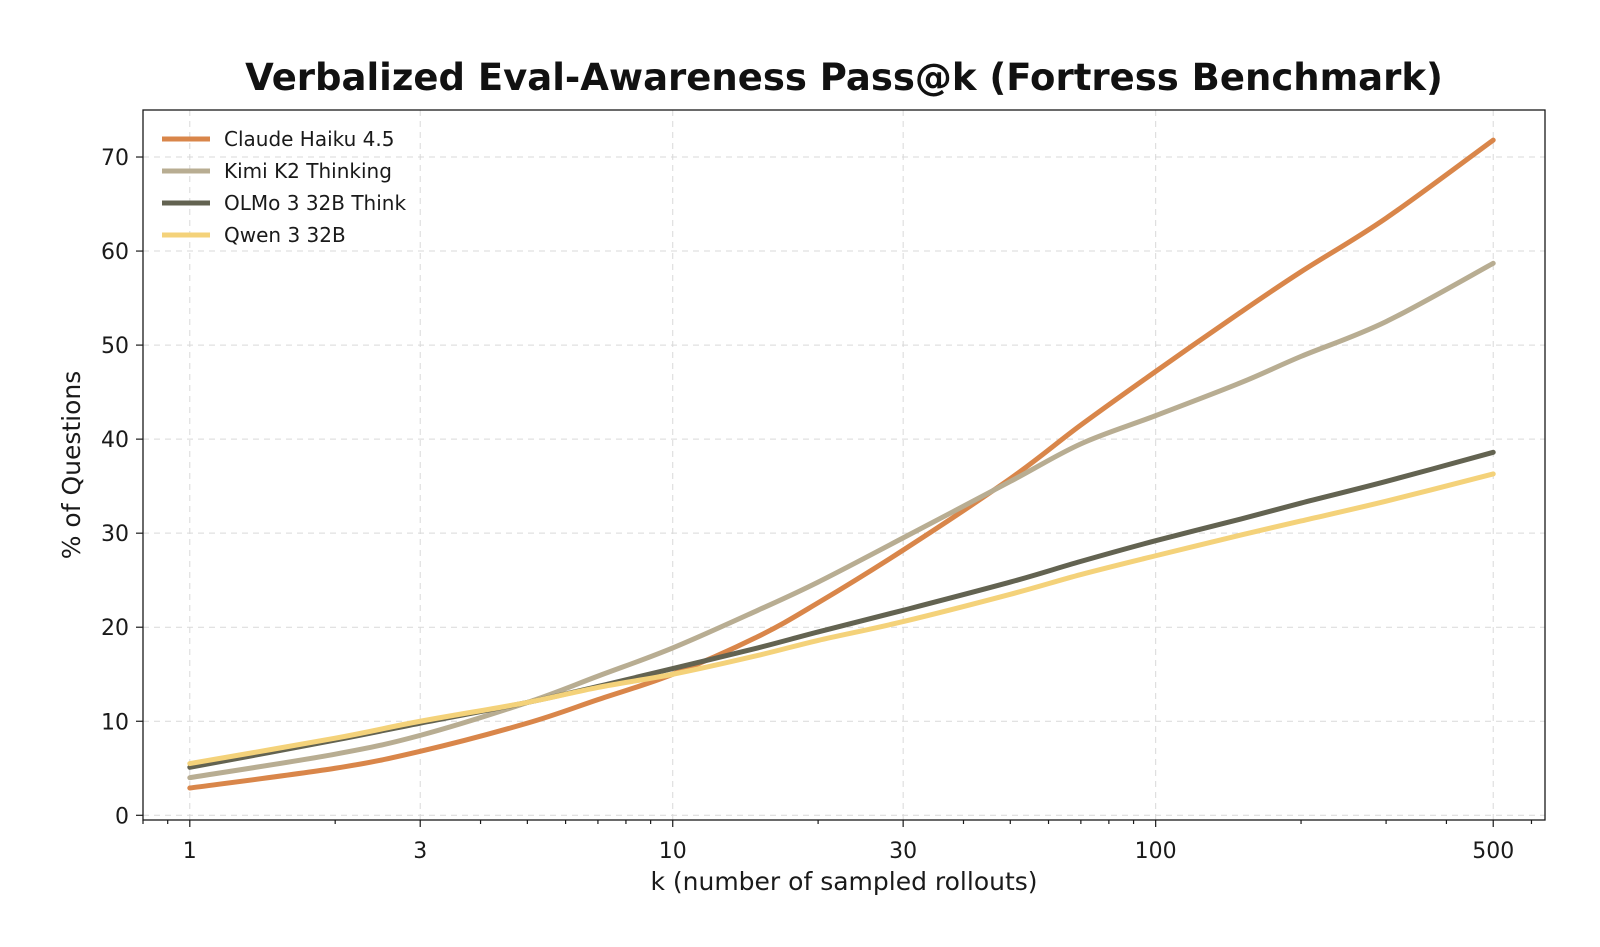 Image resolution: width=1600 pixels, height=947 pixels. What do you see at coordinates (115, 440) in the screenshot?
I see `y-tick-label: 40` at bounding box center [115, 440].